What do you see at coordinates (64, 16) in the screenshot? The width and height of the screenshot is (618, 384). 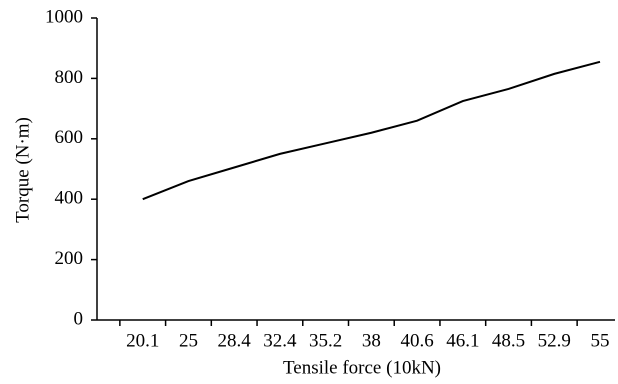 I see `y-tick-label: 1000` at bounding box center [64, 16].